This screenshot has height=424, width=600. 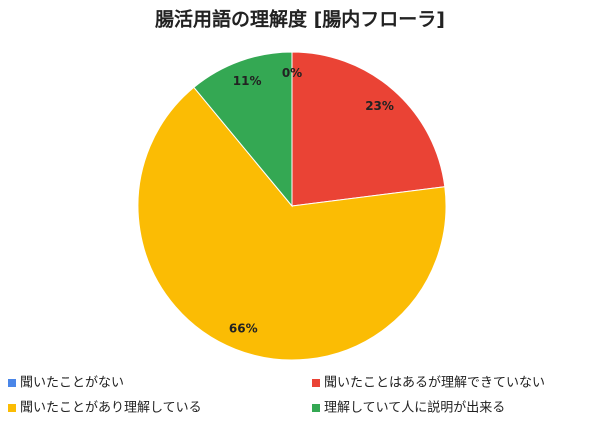 I want to click on legend-label: 聞いたことがあり理解している, so click(x=111, y=408).